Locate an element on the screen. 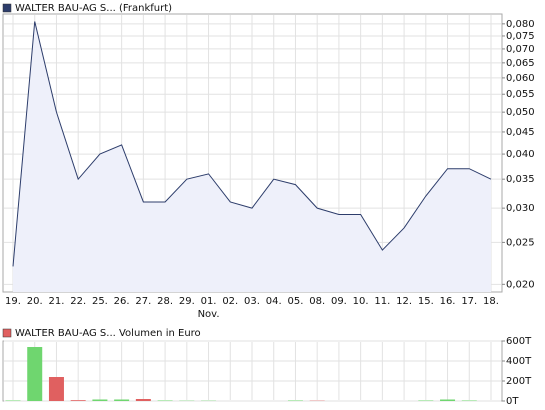  x-tick-label: 12. is located at coordinates (404, 301).